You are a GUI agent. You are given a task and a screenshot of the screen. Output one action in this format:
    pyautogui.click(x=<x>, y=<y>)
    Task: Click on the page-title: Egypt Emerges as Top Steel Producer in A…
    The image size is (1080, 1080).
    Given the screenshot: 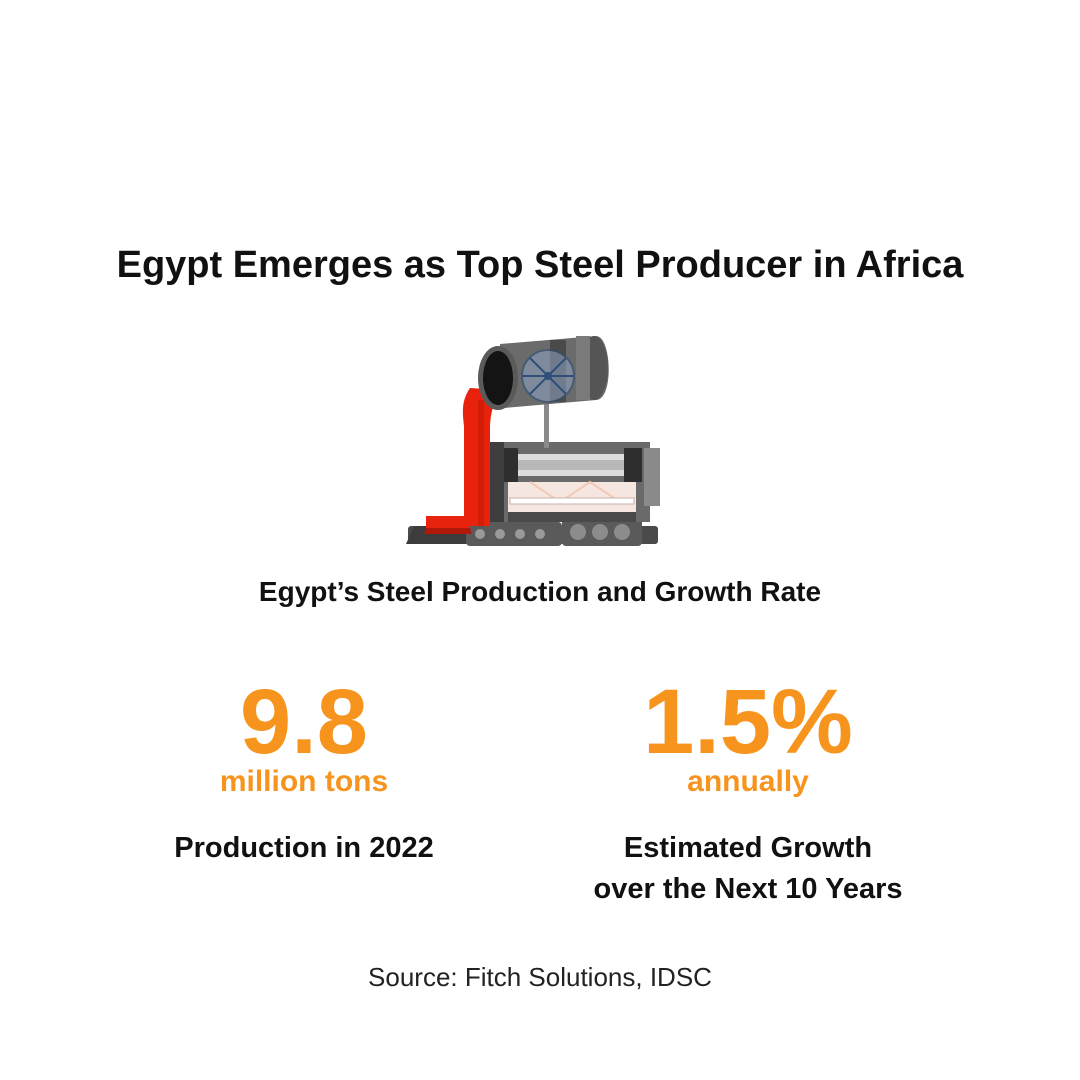 What is the action you would take?
    pyautogui.click(x=540, y=265)
    